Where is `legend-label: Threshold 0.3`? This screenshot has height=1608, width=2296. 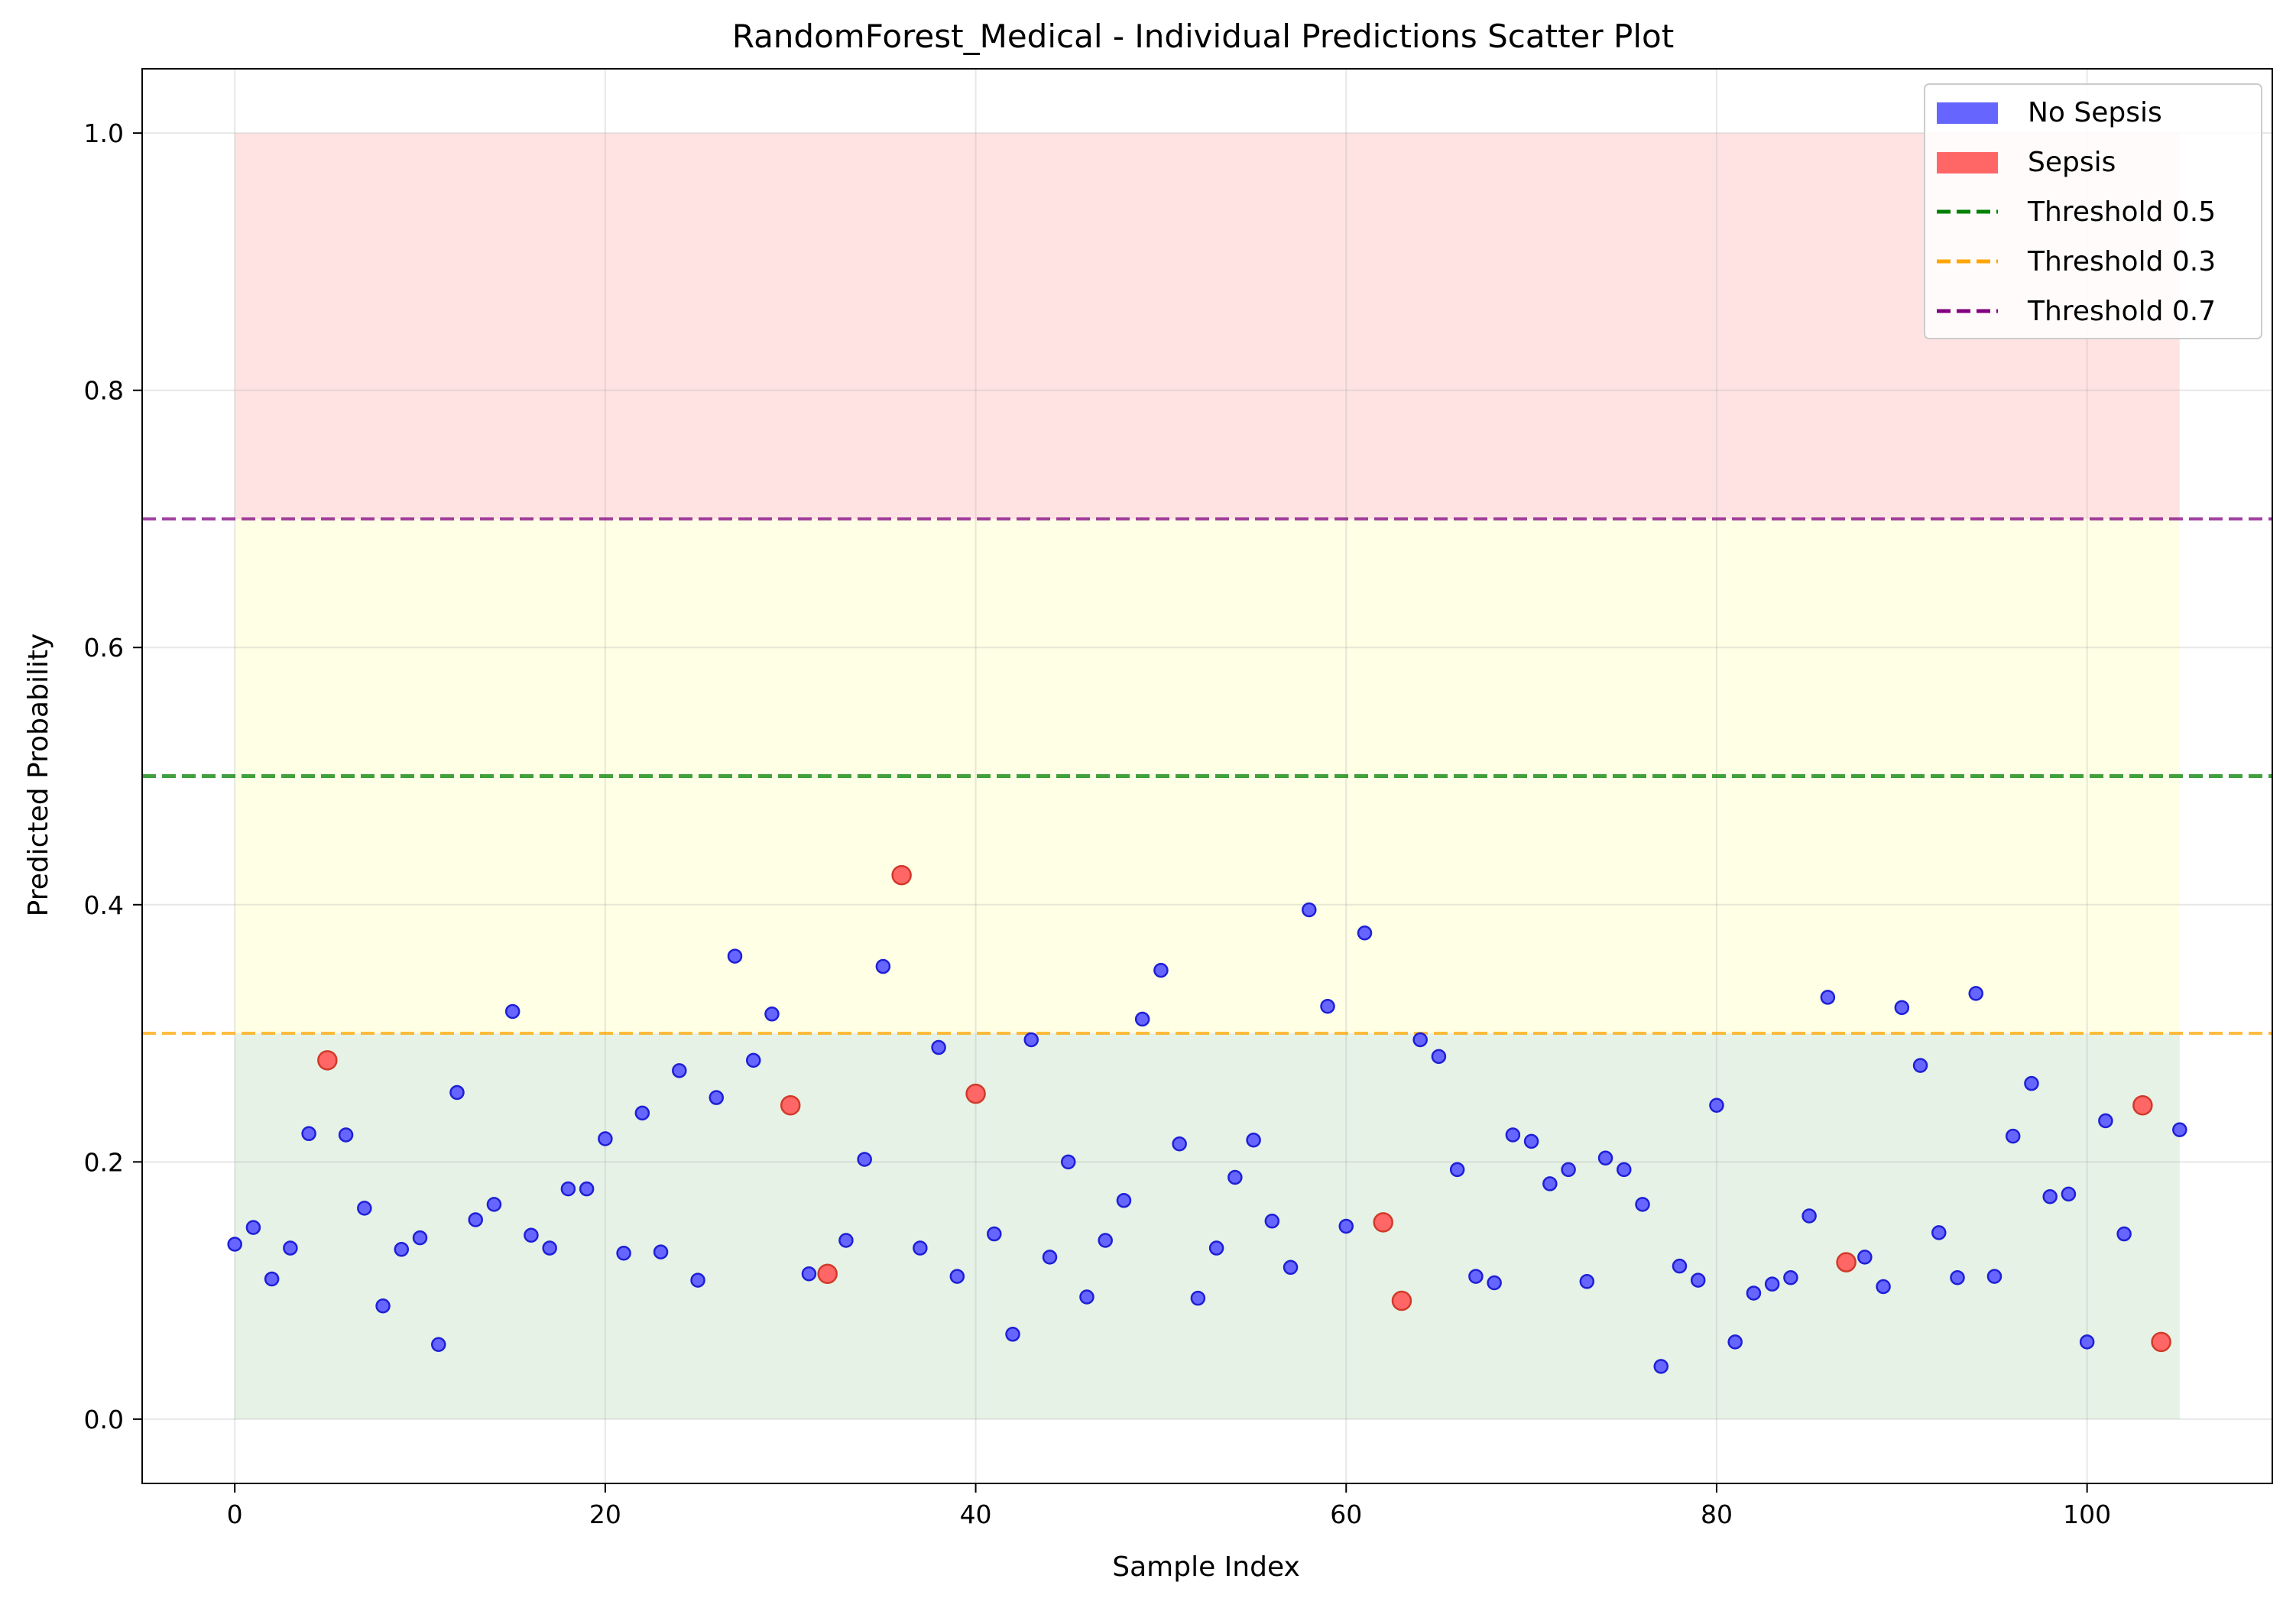 legend-label: Threshold 0.3 is located at coordinates (2121, 261).